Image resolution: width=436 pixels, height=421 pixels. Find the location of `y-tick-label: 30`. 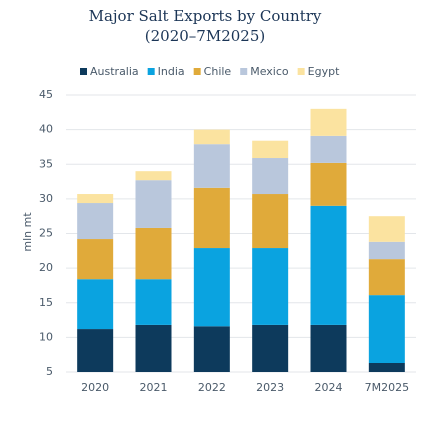

y-tick-label: 30 is located at coordinates (46, 198).